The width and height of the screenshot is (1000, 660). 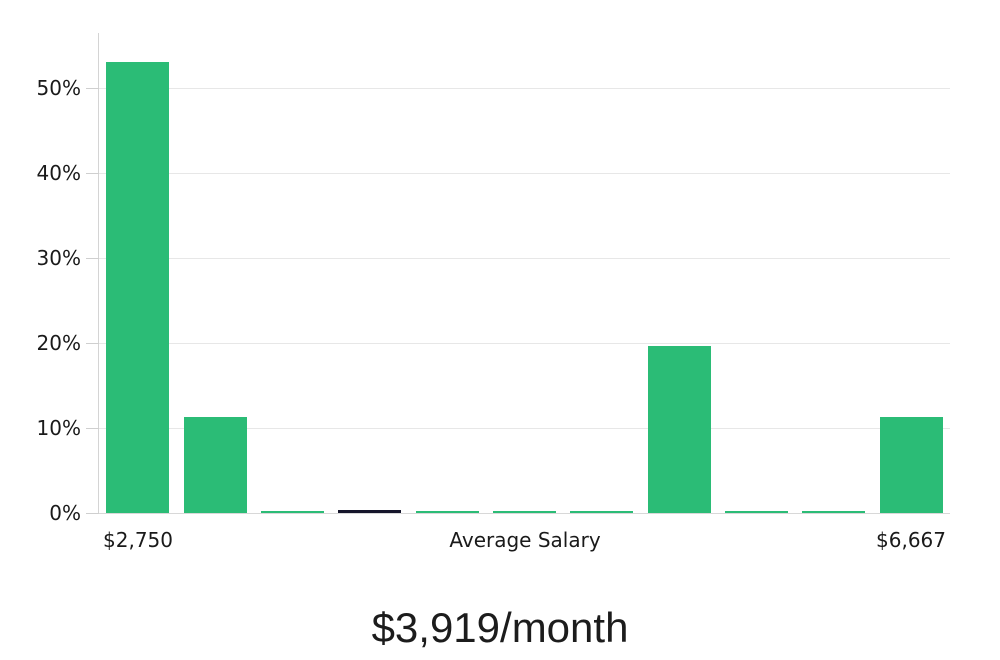 What do you see at coordinates (138, 540) in the screenshot?
I see `x-tick-label-first: $2,750` at bounding box center [138, 540].